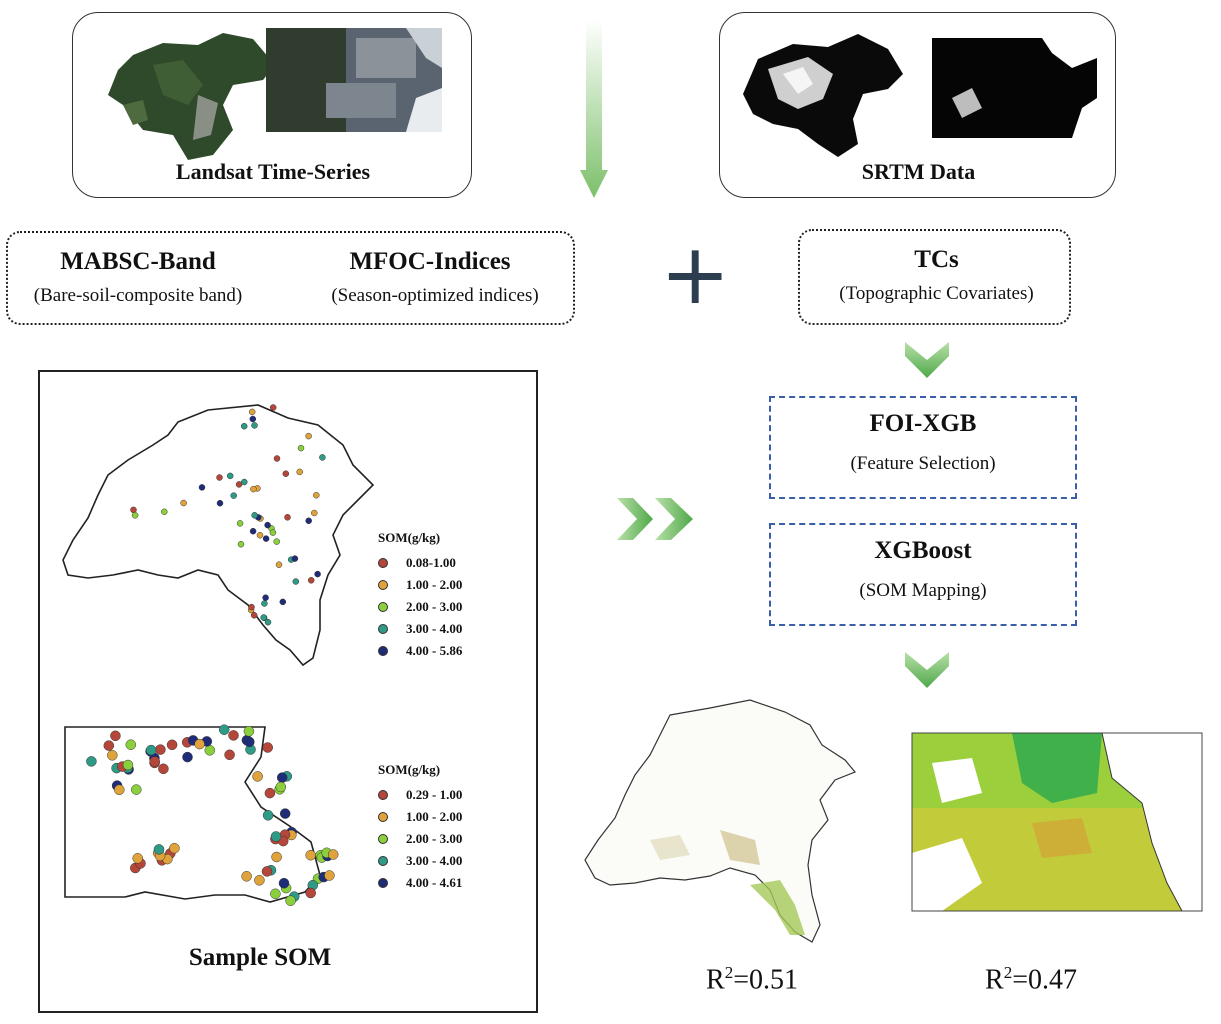 The width and height of the screenshot is (1221, 1024). I want to click on srtm-box: SRTM Data, so click(917, 105).